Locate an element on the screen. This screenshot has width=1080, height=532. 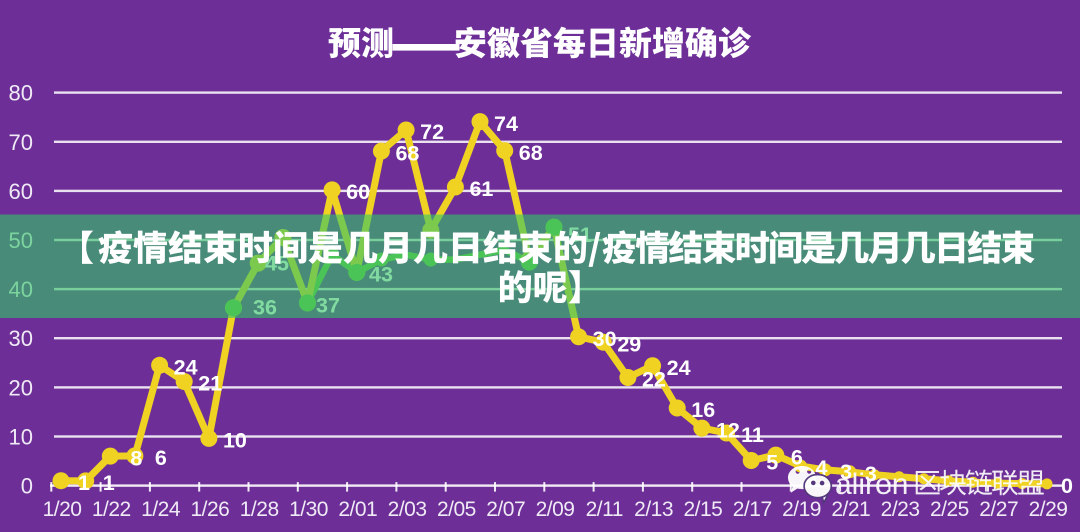
svg-text: 1/26 is located at coordinates (209, 509).